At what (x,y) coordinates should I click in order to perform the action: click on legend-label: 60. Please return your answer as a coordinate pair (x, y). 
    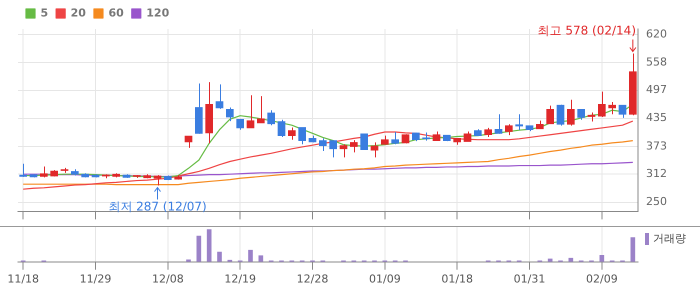
    Looking at the image, I should click on (116, 13).